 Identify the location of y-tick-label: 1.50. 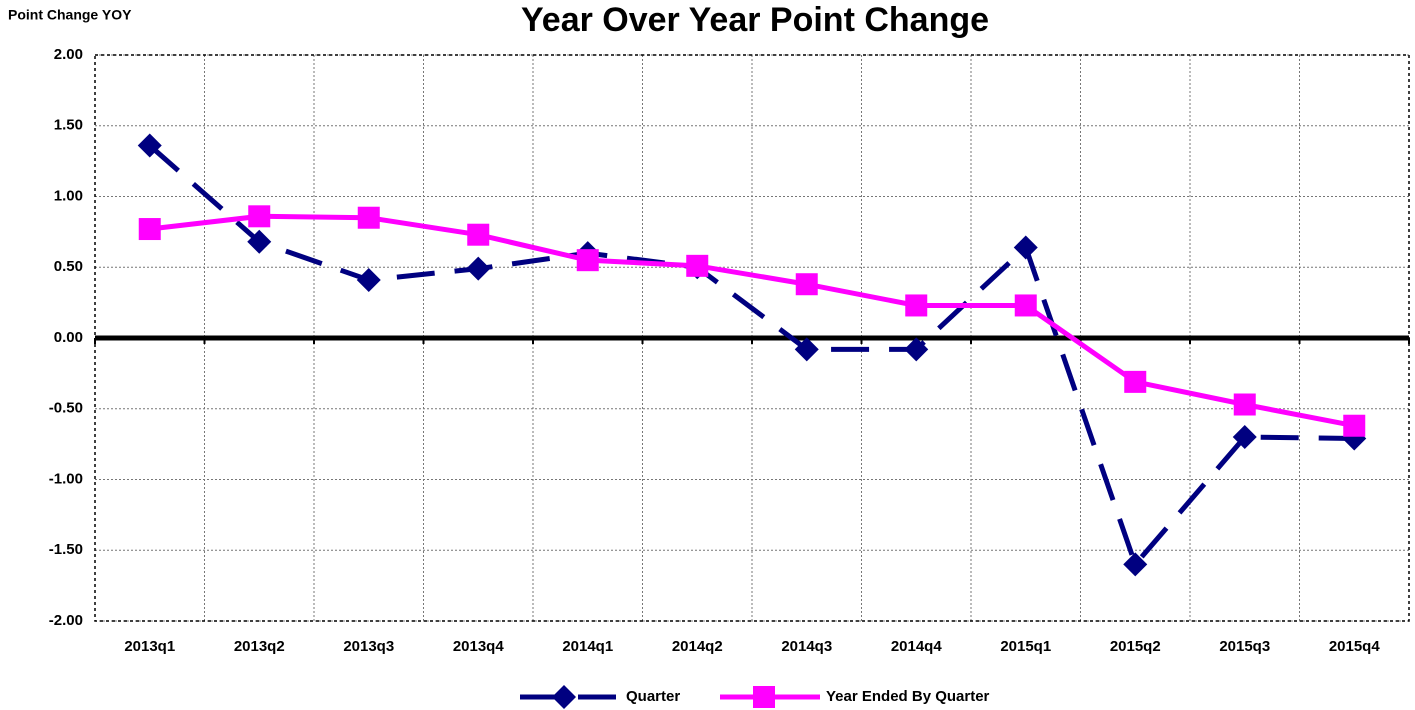
(68, 125).